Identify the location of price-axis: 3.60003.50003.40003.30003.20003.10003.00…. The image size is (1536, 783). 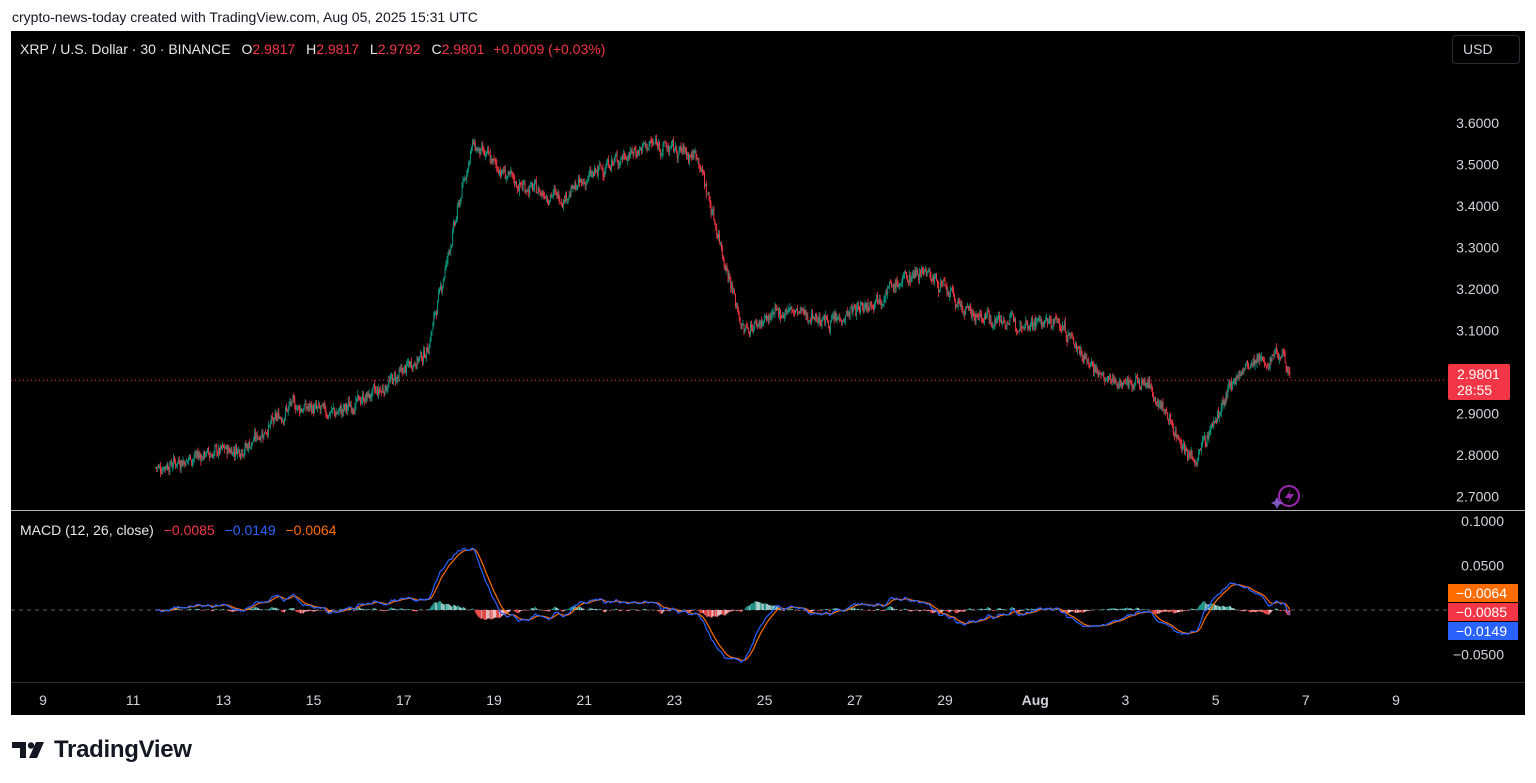
(1477, 310).